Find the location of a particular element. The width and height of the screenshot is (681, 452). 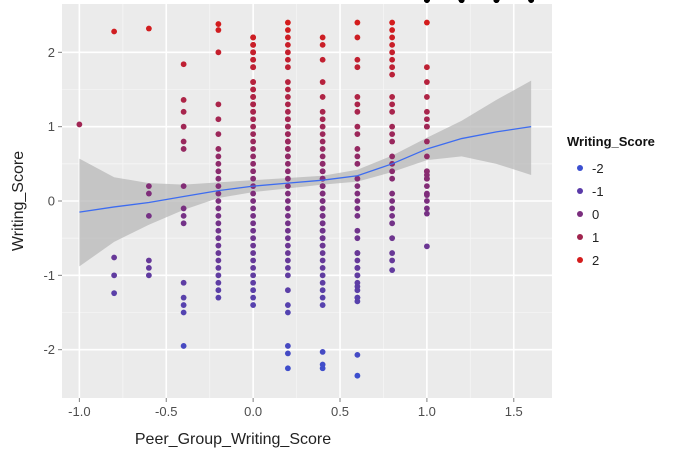

x-tick-label: -0.5 is located at coordinates (166, 411).